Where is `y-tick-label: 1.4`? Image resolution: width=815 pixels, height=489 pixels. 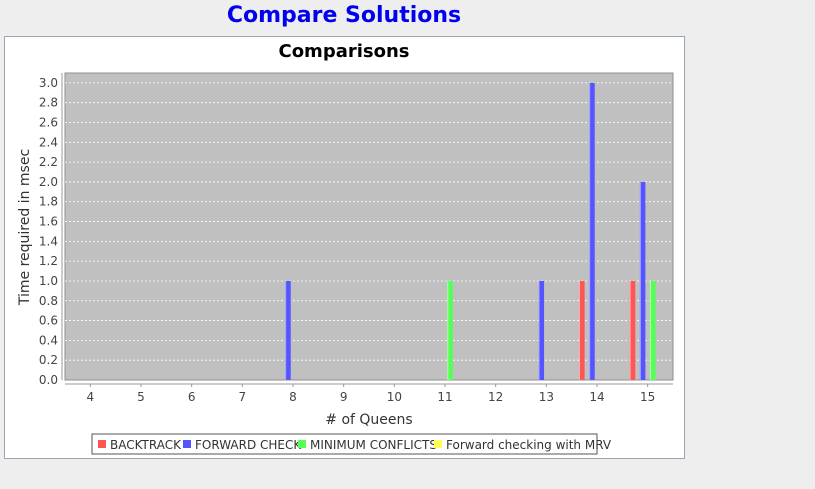
y-tick-label: 1.4 is located at coordinates (48, 241).